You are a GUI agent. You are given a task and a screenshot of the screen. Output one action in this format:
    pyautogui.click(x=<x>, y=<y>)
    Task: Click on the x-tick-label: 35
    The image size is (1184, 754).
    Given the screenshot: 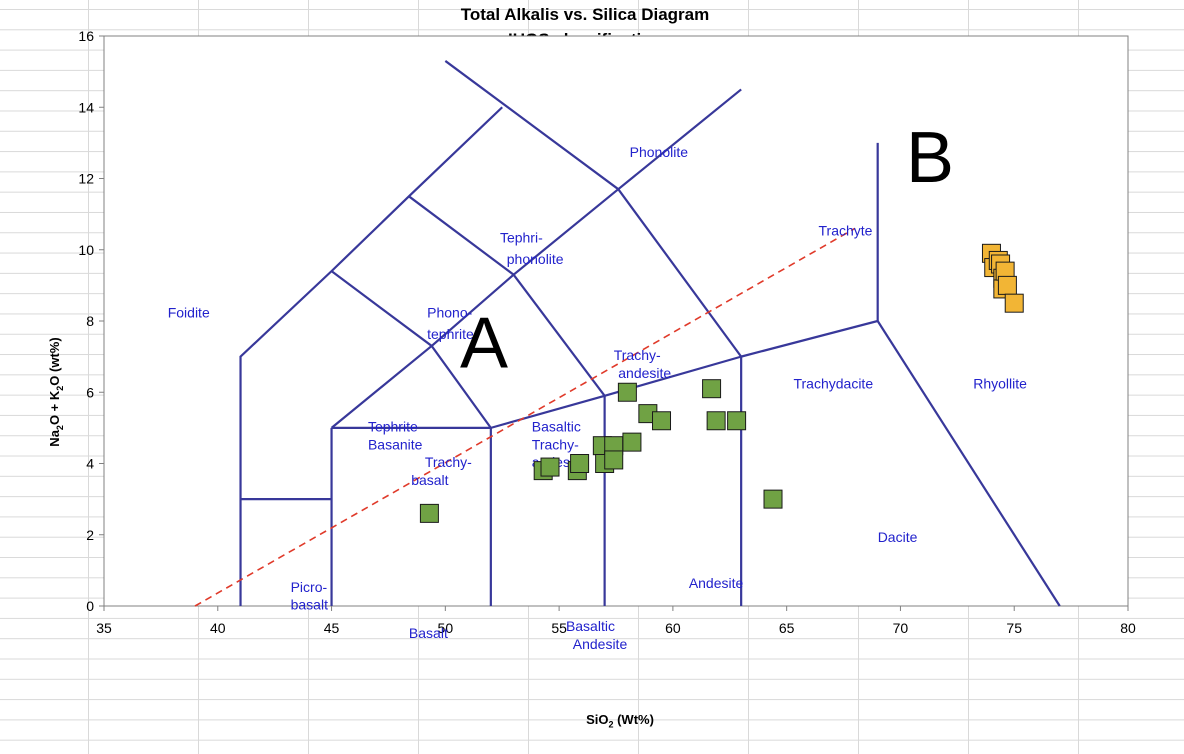 What is the action you would take?
    pyautogui.click(x=104, y=628)
    